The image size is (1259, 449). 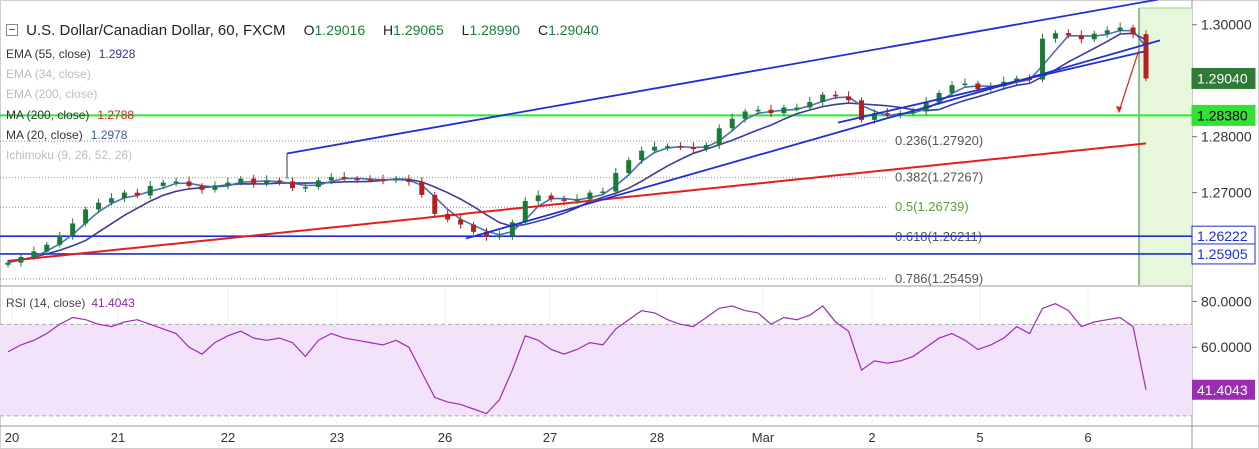 I want to click on ohlc-readout: O1.29016 H1.29065 L1.28990 C1.29040, so click(x=444, y=30).